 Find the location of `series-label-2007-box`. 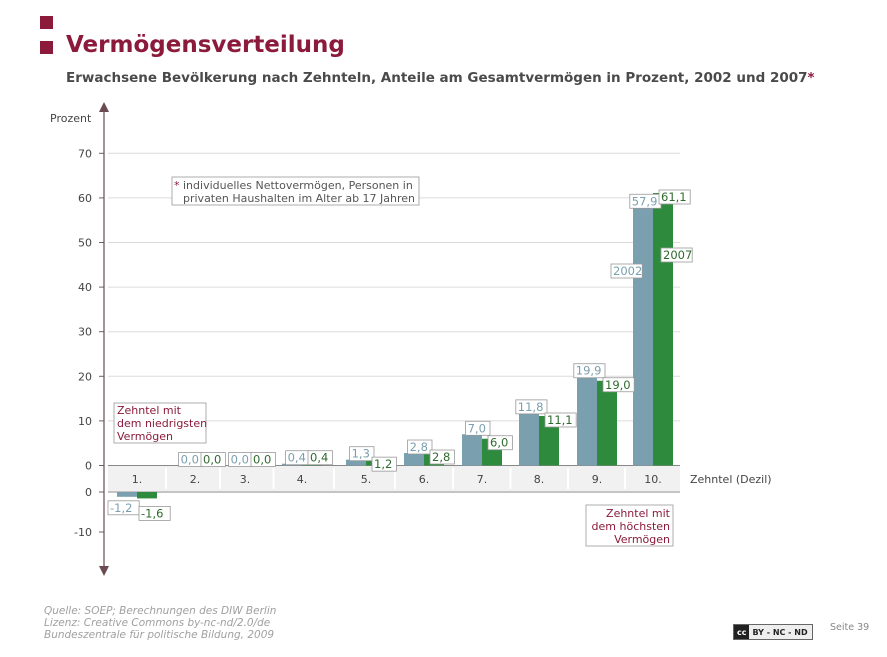

series-label-2007-box is located at coordinates (676, 255).